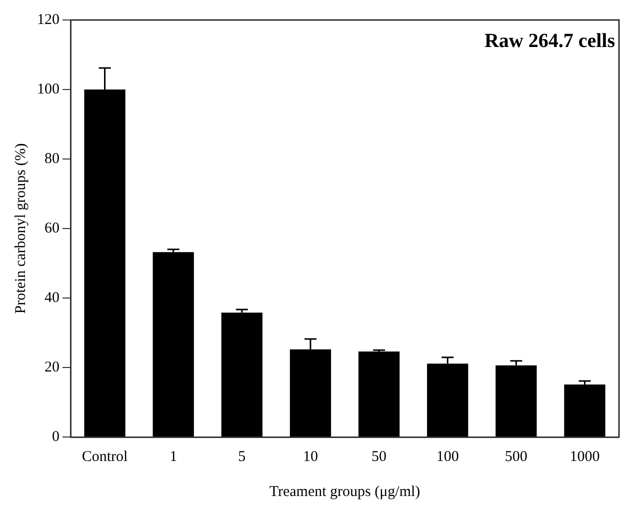 The height and width of the screenshot is (513, 637). I want to click on x-tick-label: 500, so click(516, 456).